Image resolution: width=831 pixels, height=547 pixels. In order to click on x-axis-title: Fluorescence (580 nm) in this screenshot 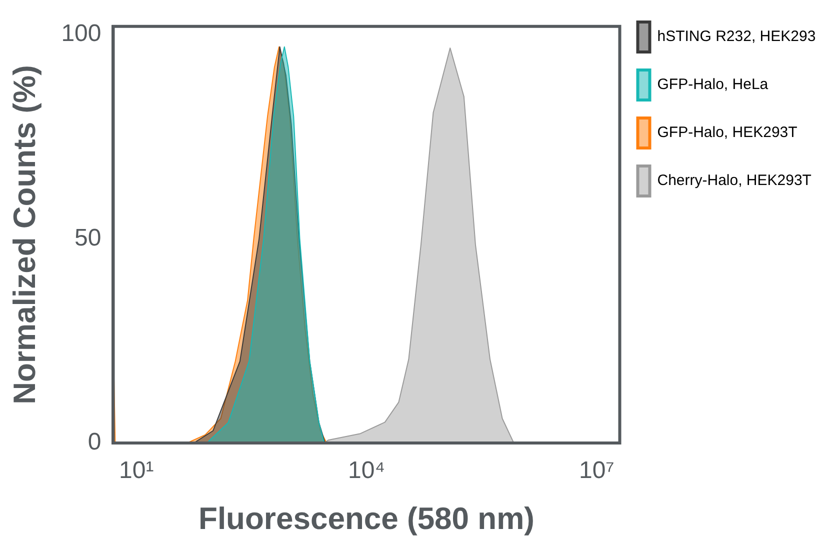, I will do `click(366, 518)`.